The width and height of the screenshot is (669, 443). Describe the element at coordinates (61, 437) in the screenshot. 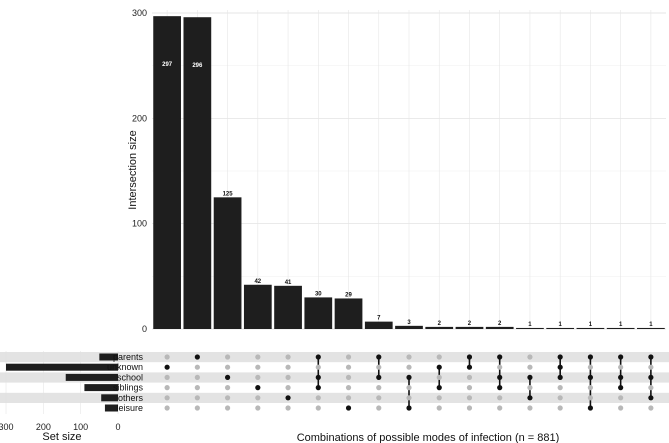

I see `set-size-title: Set size` at that location.